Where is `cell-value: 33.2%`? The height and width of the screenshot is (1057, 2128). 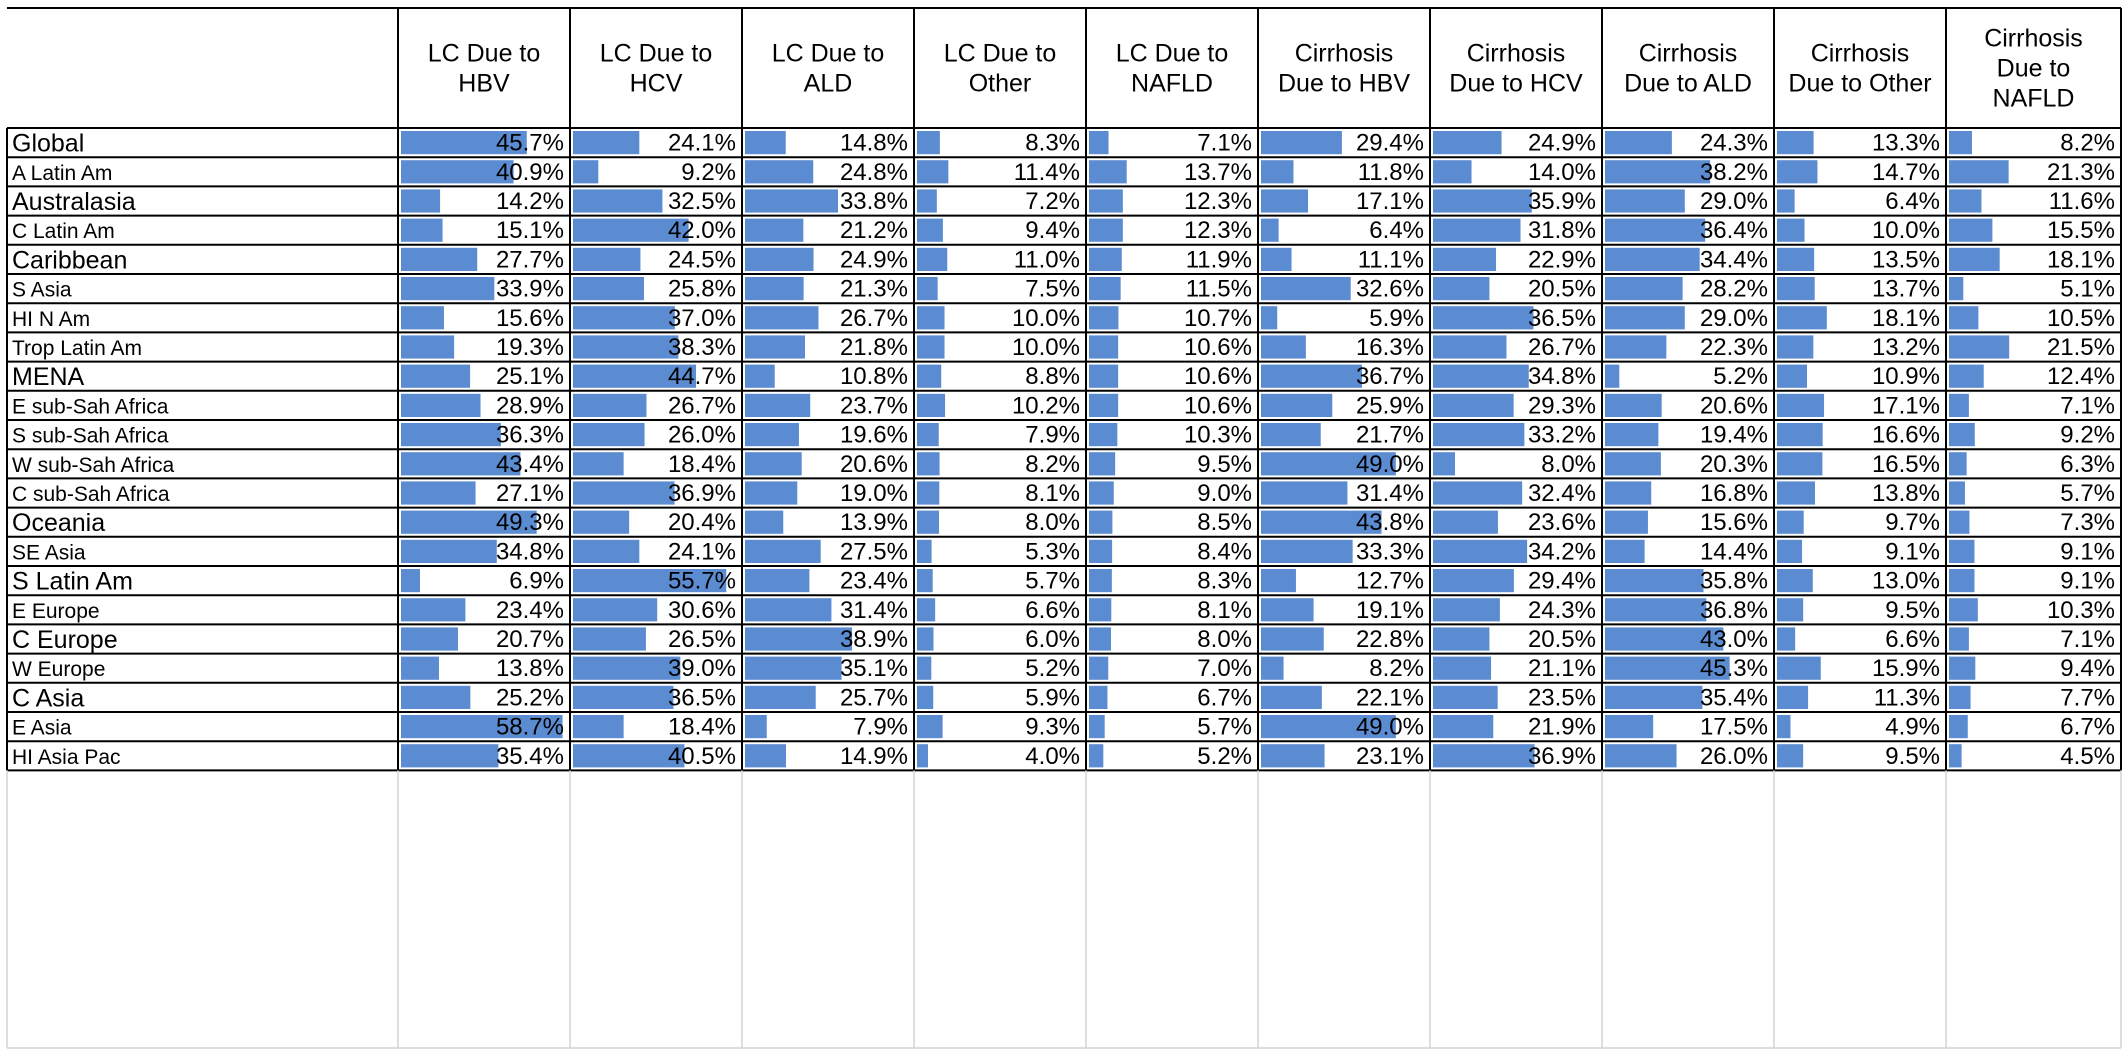 cell-value: 33.2% is located at coordinates (1562, 435).